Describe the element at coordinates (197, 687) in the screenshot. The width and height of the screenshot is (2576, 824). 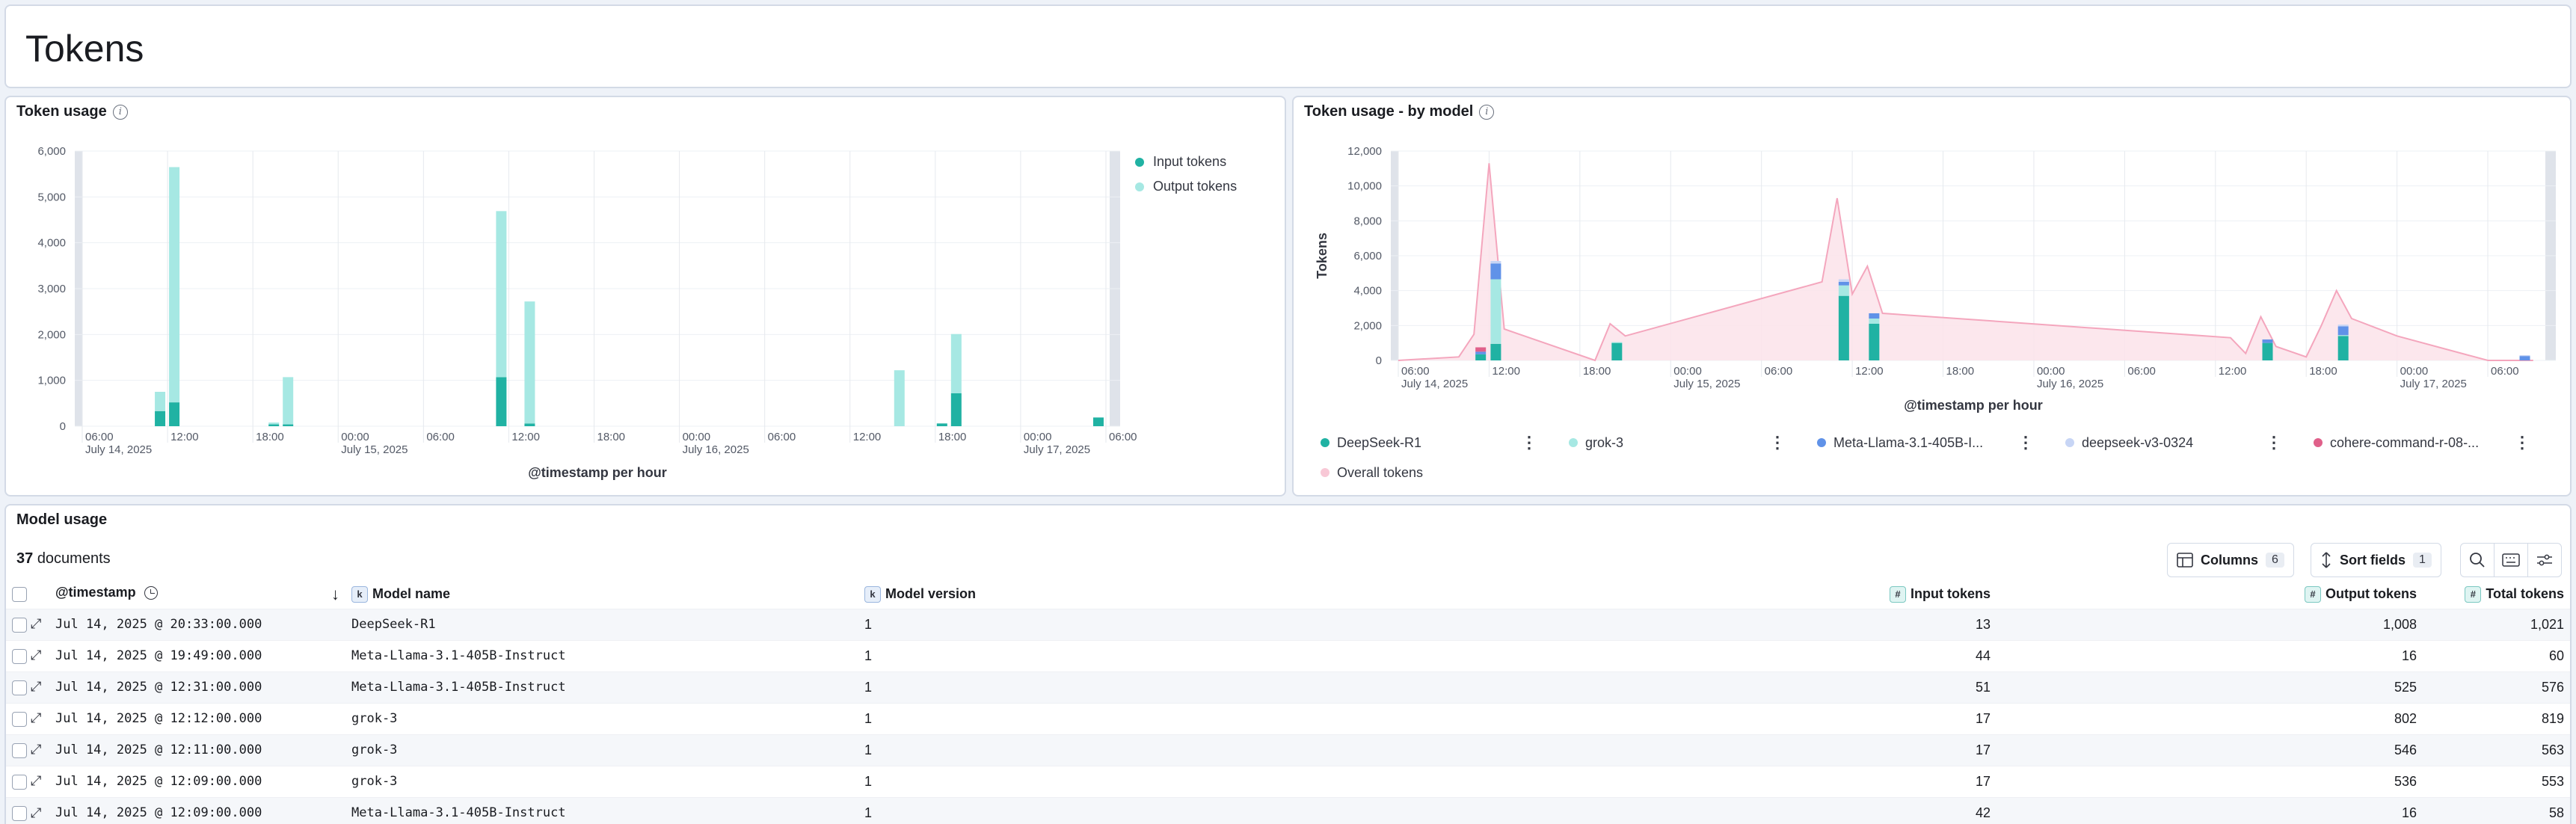
I see `cell-timestamp: Jul 14, 2025 @ 12:31:00.000` at that location.